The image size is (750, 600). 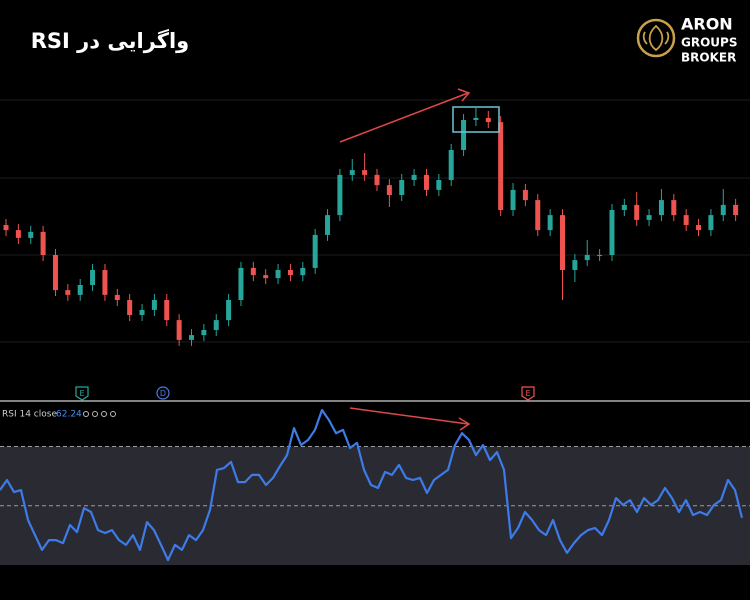 What do you see at coordinates (709, 43) in the screenshot?
I see `logo-line: GROUPS` at bounding box center [709, 43].